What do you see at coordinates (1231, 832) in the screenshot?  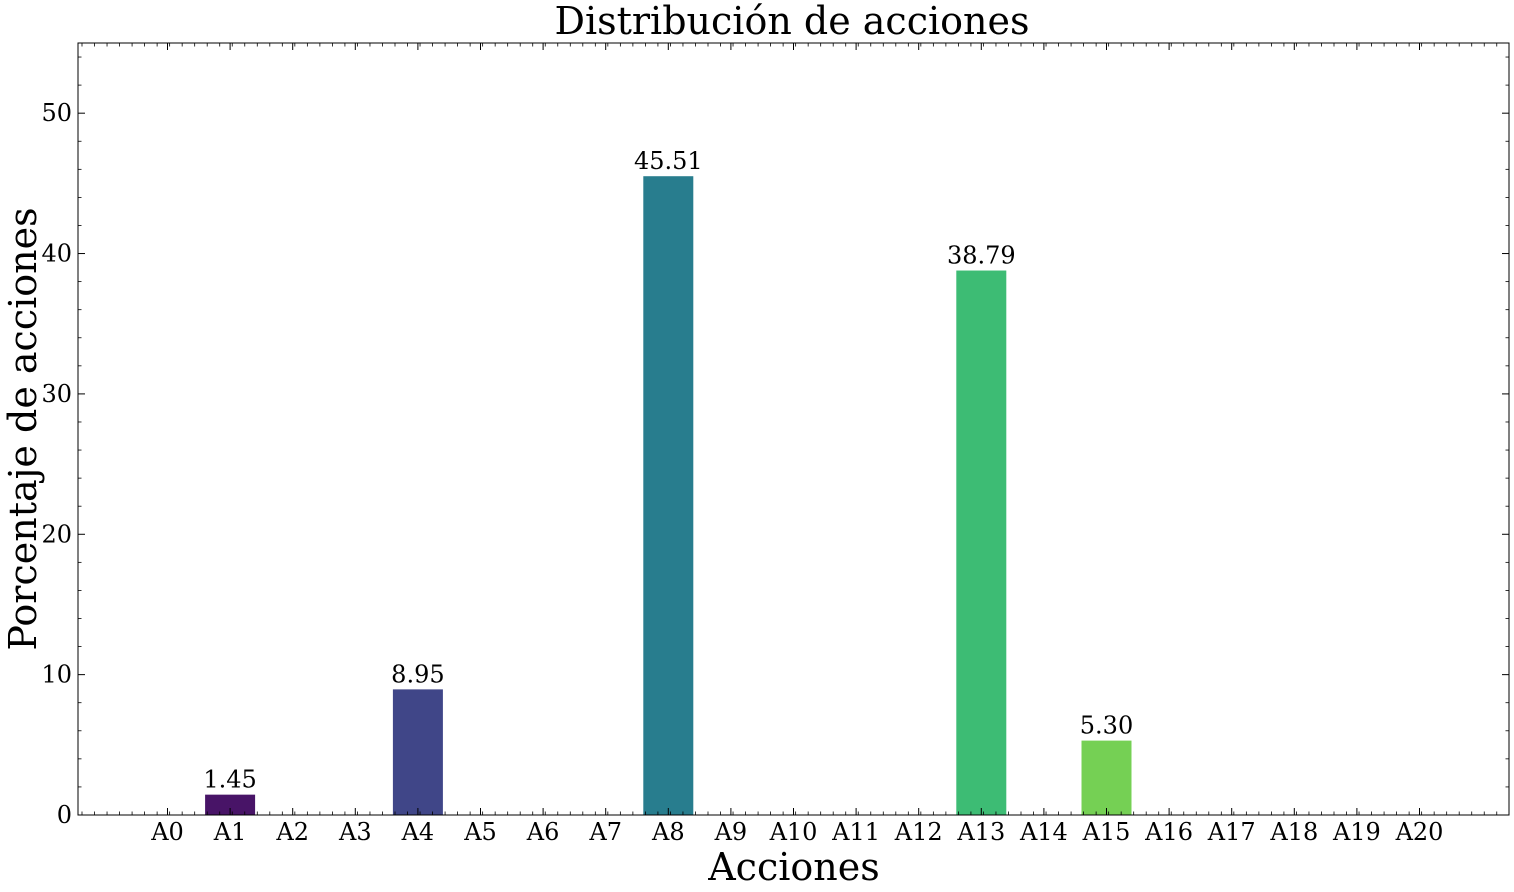 I see `x-tick-label-A17: A17` at bounding box center [1231, 832].